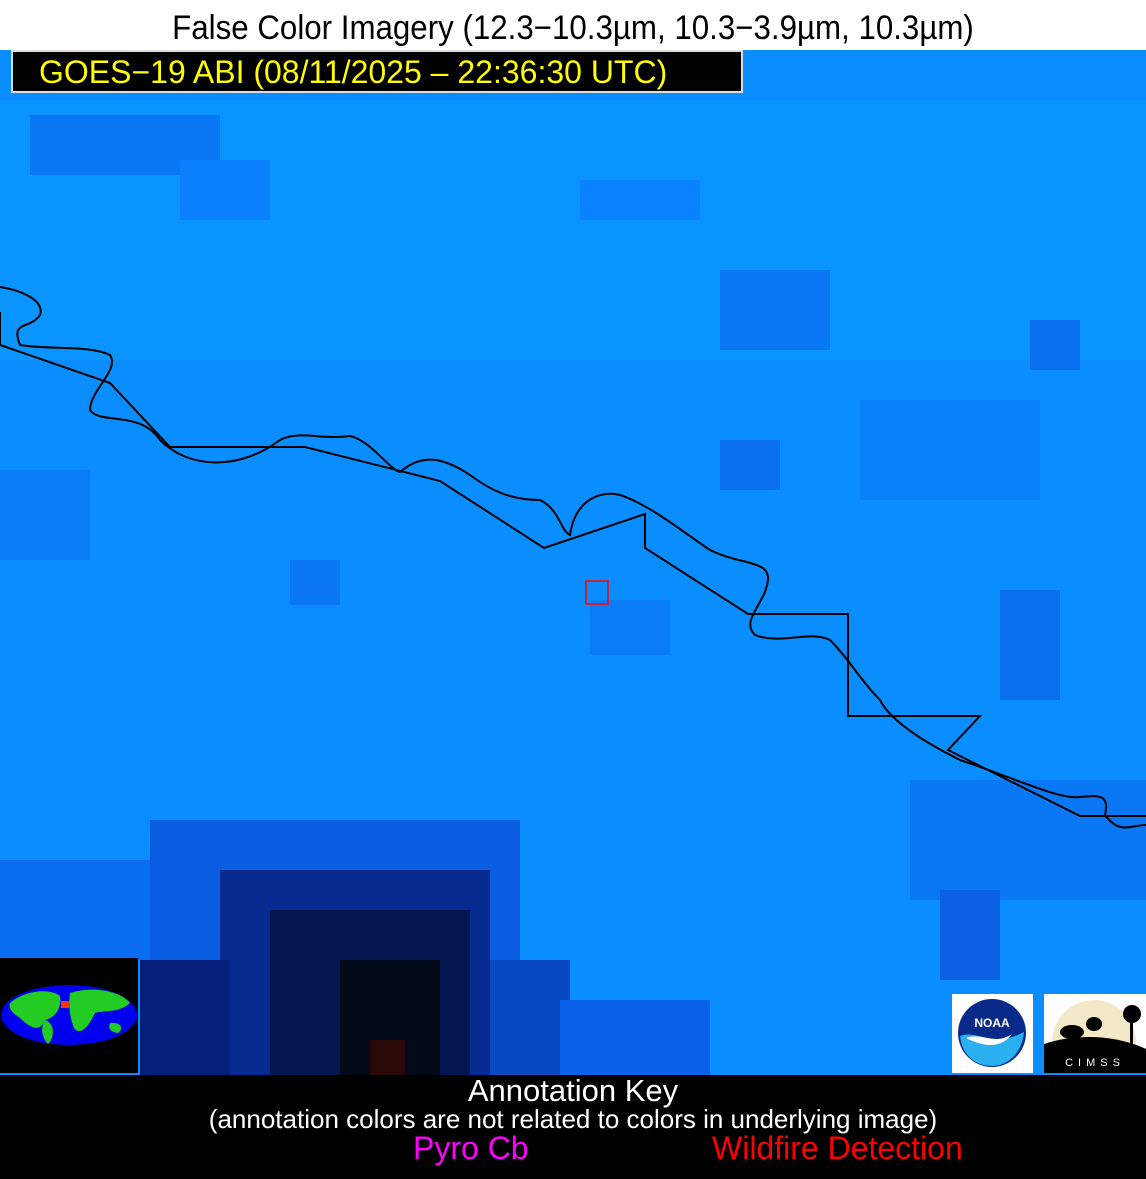 Image resolution: width=1146 pixels, height=1179 pixels. I want to click on annotation-key-title: Annotation Key, so click(573, 1090).